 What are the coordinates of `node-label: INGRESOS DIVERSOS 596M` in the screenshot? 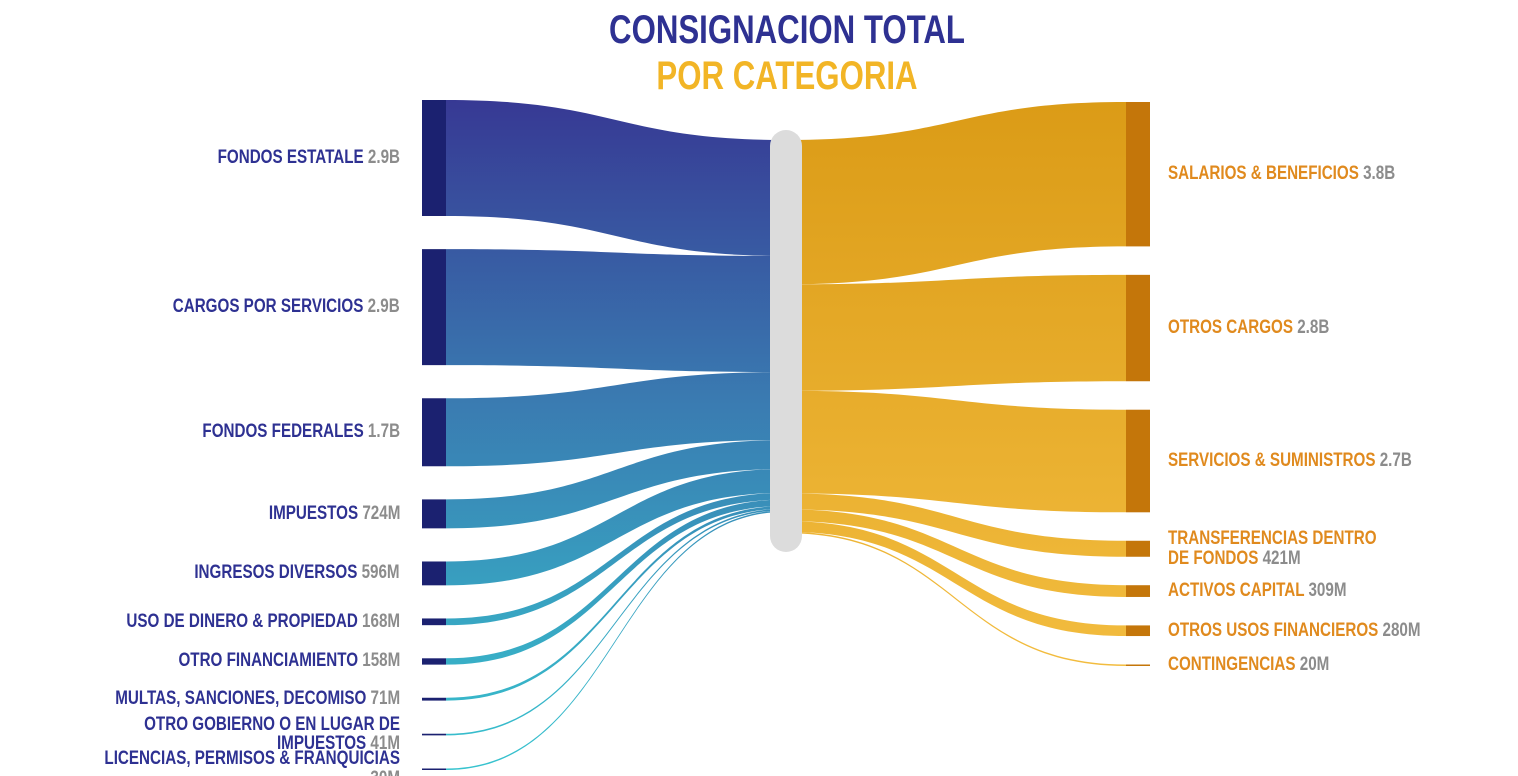 It's located at (297, 573).